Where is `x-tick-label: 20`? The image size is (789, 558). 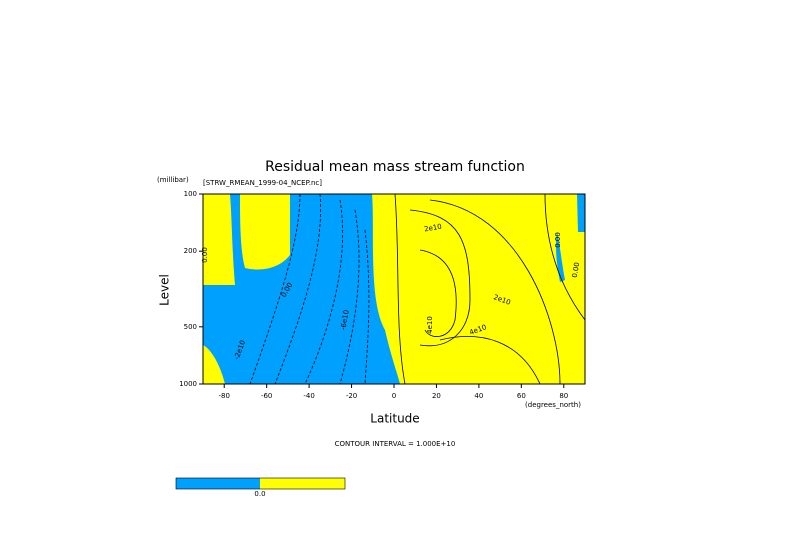
x-tick-label: 20 is located at coordinates (436, 396).